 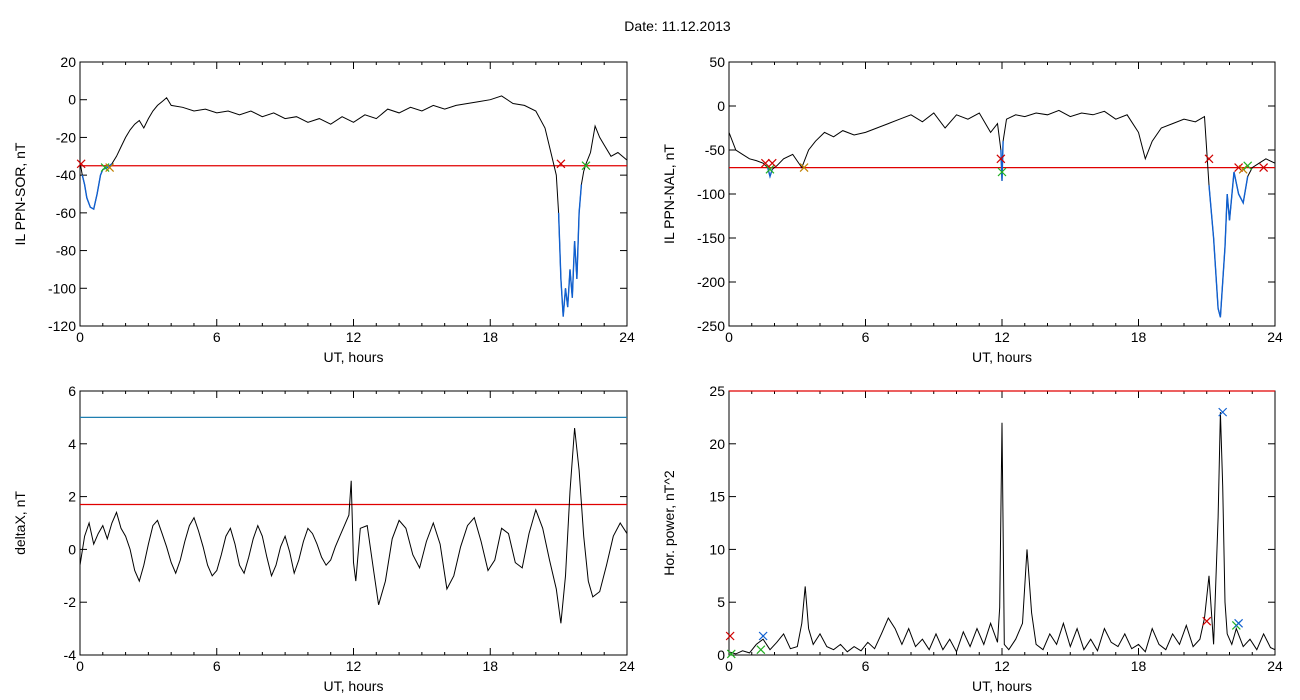 What do you see at coordinates (717, 497) in the screenshot?
I see `y-tick-label: 15` at bounding box center [717, 497].